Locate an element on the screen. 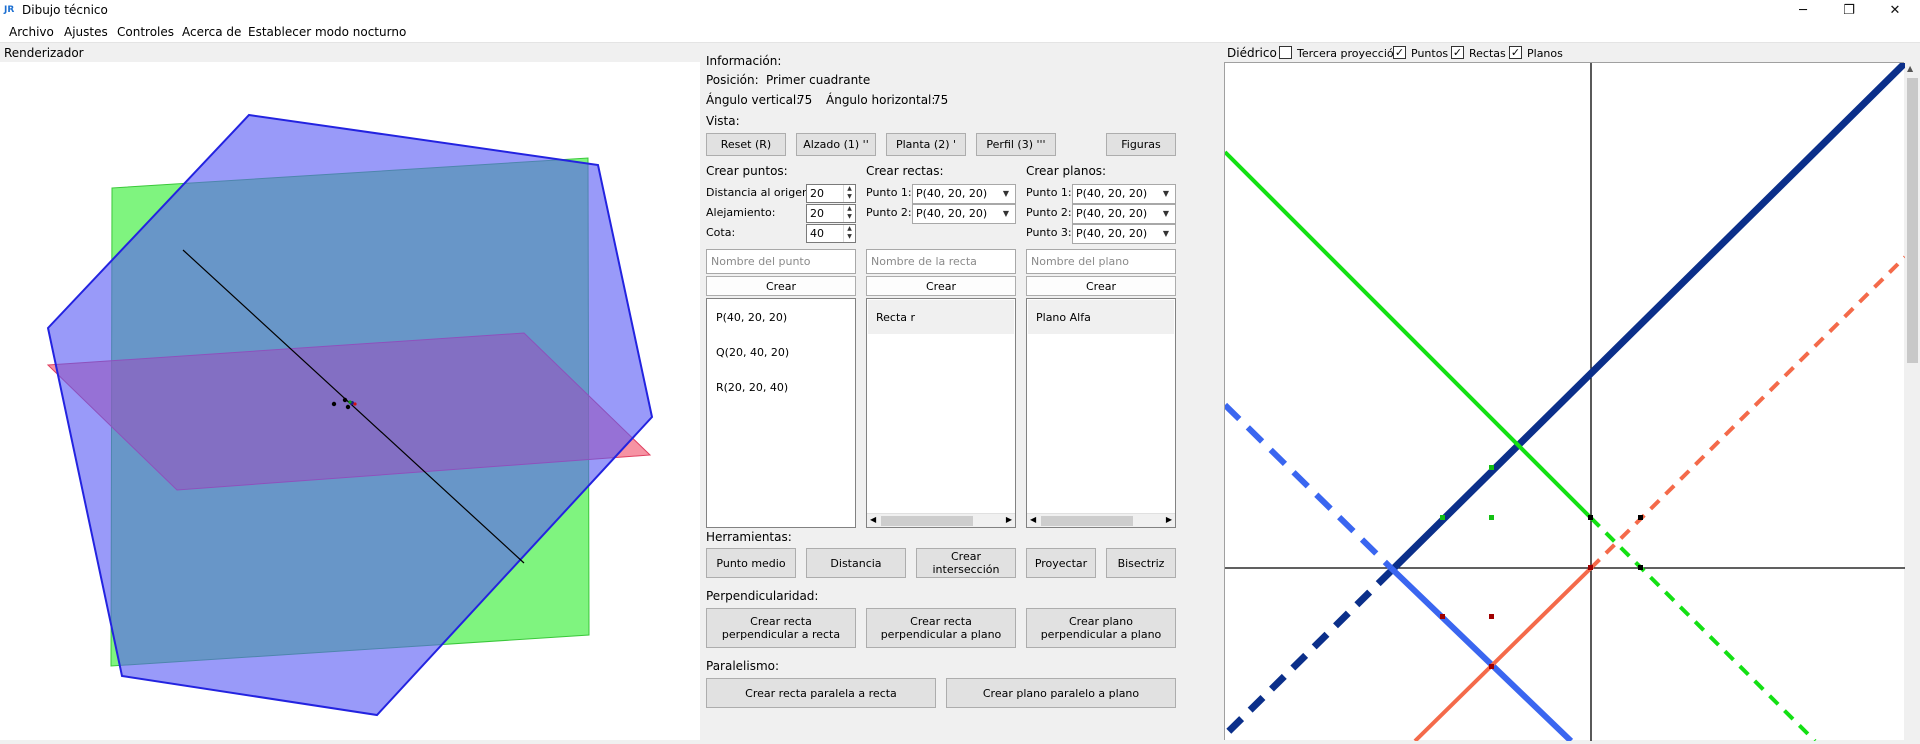 This screenshot has height=744, width=1920. diedrico-title: Diédrico is located at coordinates (1252, 53).